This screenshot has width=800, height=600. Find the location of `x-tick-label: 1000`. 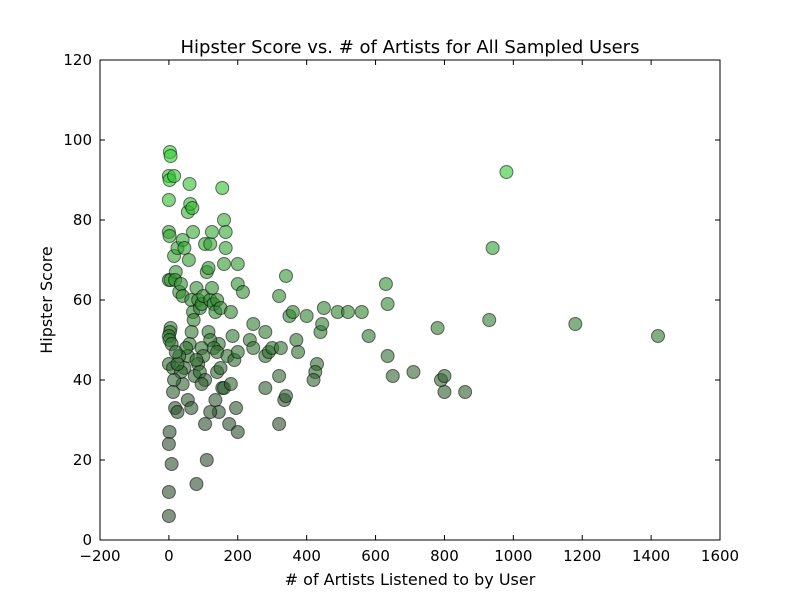

x-tick-label: 1000 is located at coordinates (513, 556).